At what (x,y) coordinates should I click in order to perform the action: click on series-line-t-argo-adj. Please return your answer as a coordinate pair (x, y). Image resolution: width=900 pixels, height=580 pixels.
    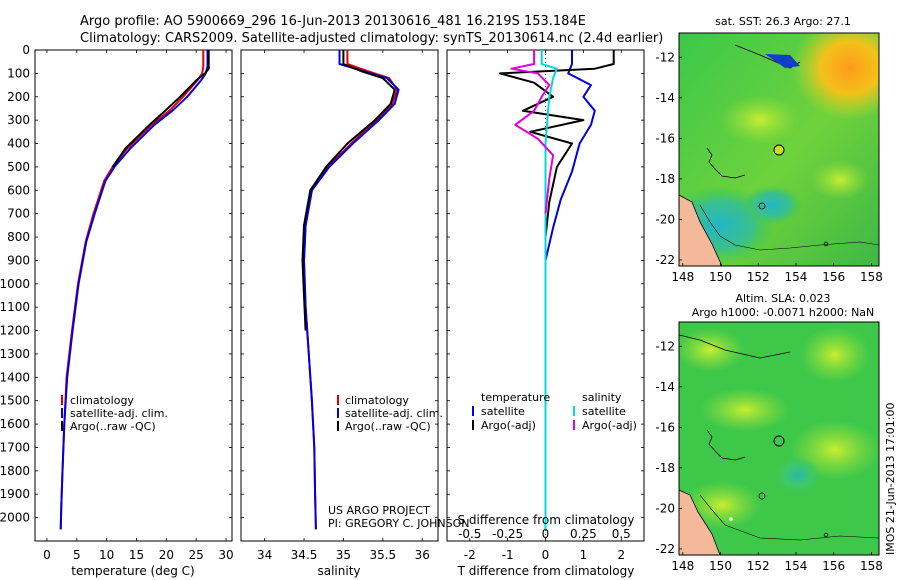
    Looking at the image, I should click on (557, 144).